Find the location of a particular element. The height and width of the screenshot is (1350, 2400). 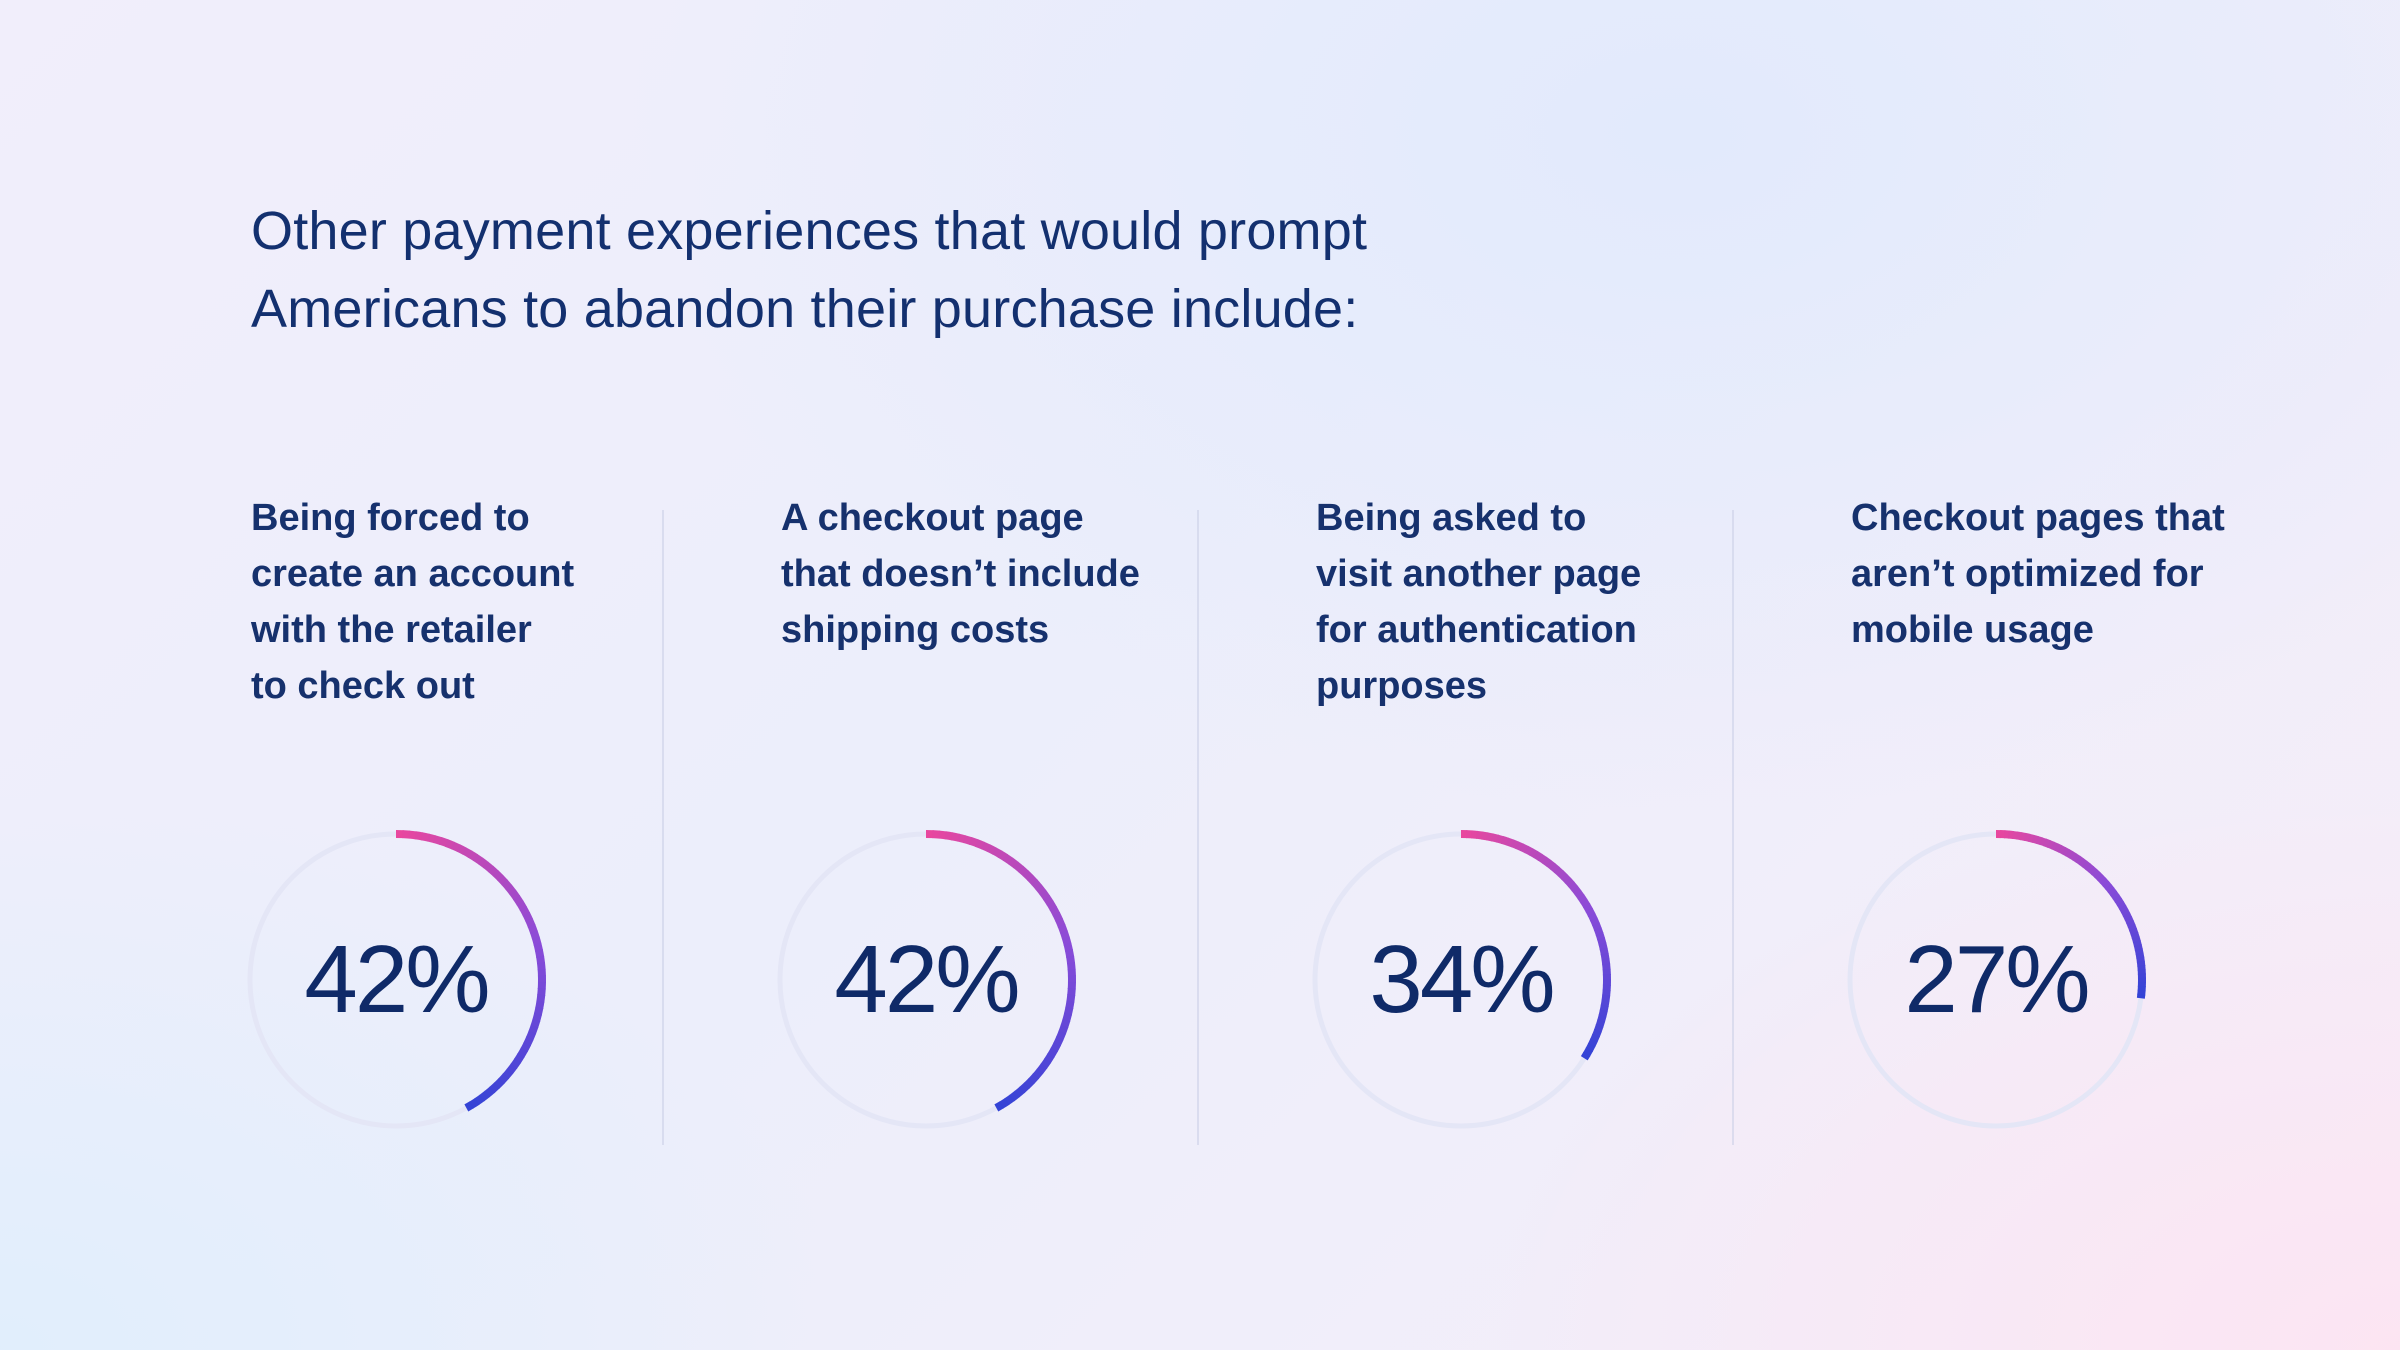

stat-label-line: that doesn’t include is located at coordinates (960, 574).